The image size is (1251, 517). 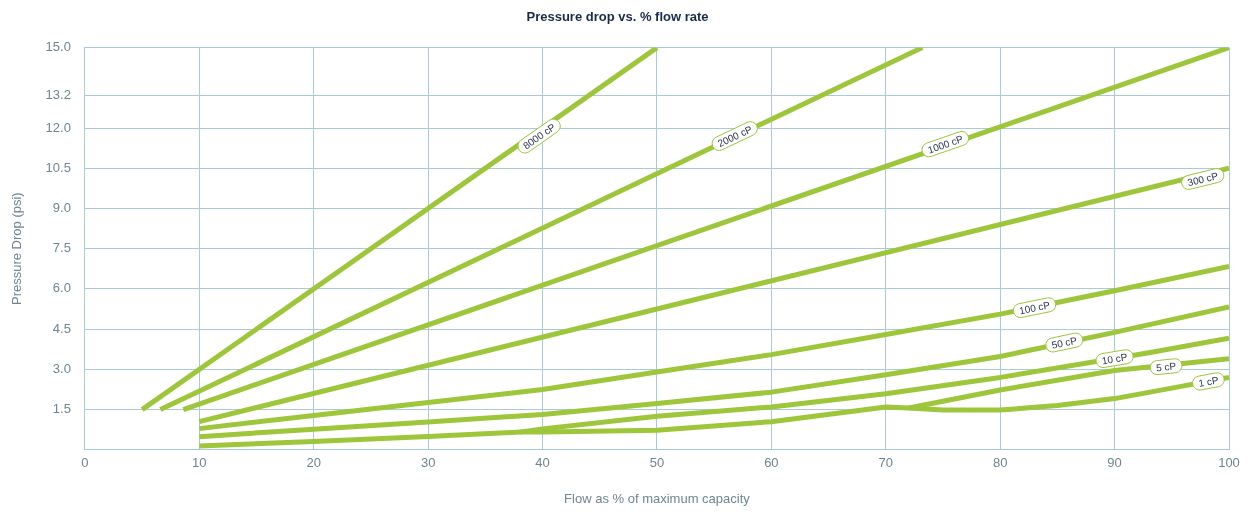 What do you see at coordinates (17, 249) in the screenshot?
I see `y-axis-title: Pressure Drop (psi)` at bounding box center [17, 249].